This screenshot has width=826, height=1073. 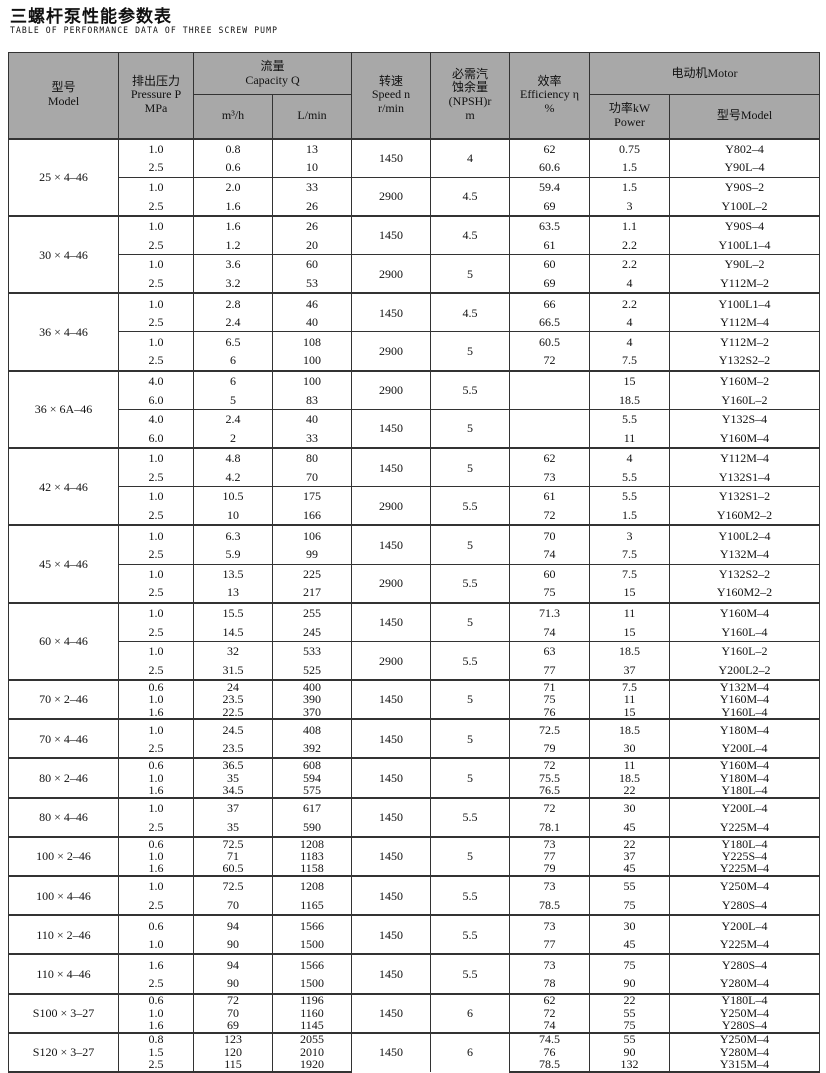 I want to click on table-row: 1.0 10.5 175 2900 5.5 61 5.5 Y132S1–2, so click(x=415, y=506).